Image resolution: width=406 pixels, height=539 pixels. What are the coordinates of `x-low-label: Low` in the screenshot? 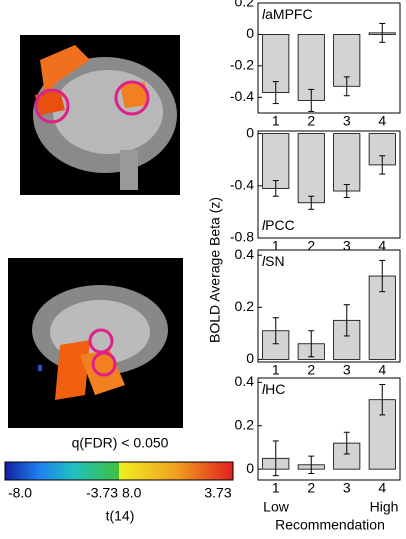 It's located at (276, 507).